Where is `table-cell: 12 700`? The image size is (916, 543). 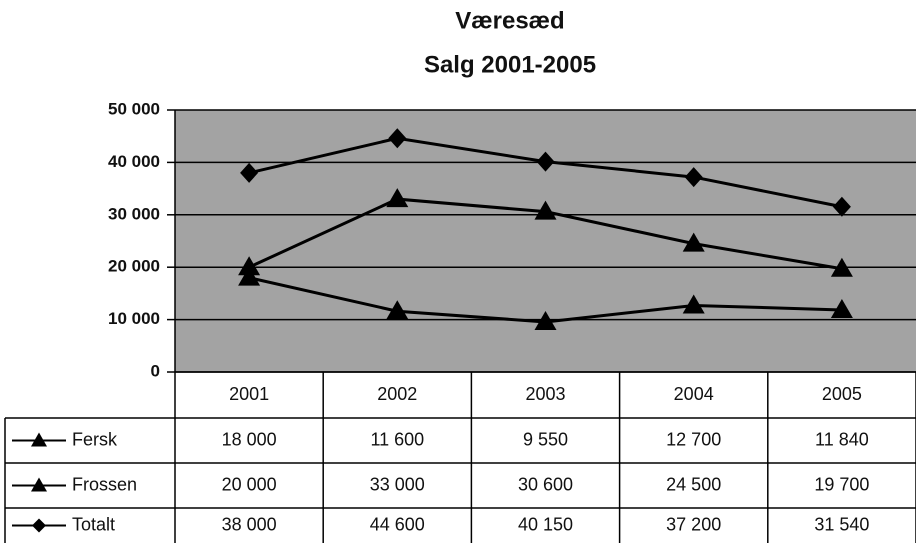
table-cell: 12 700 is located at coordinates (693, 439).